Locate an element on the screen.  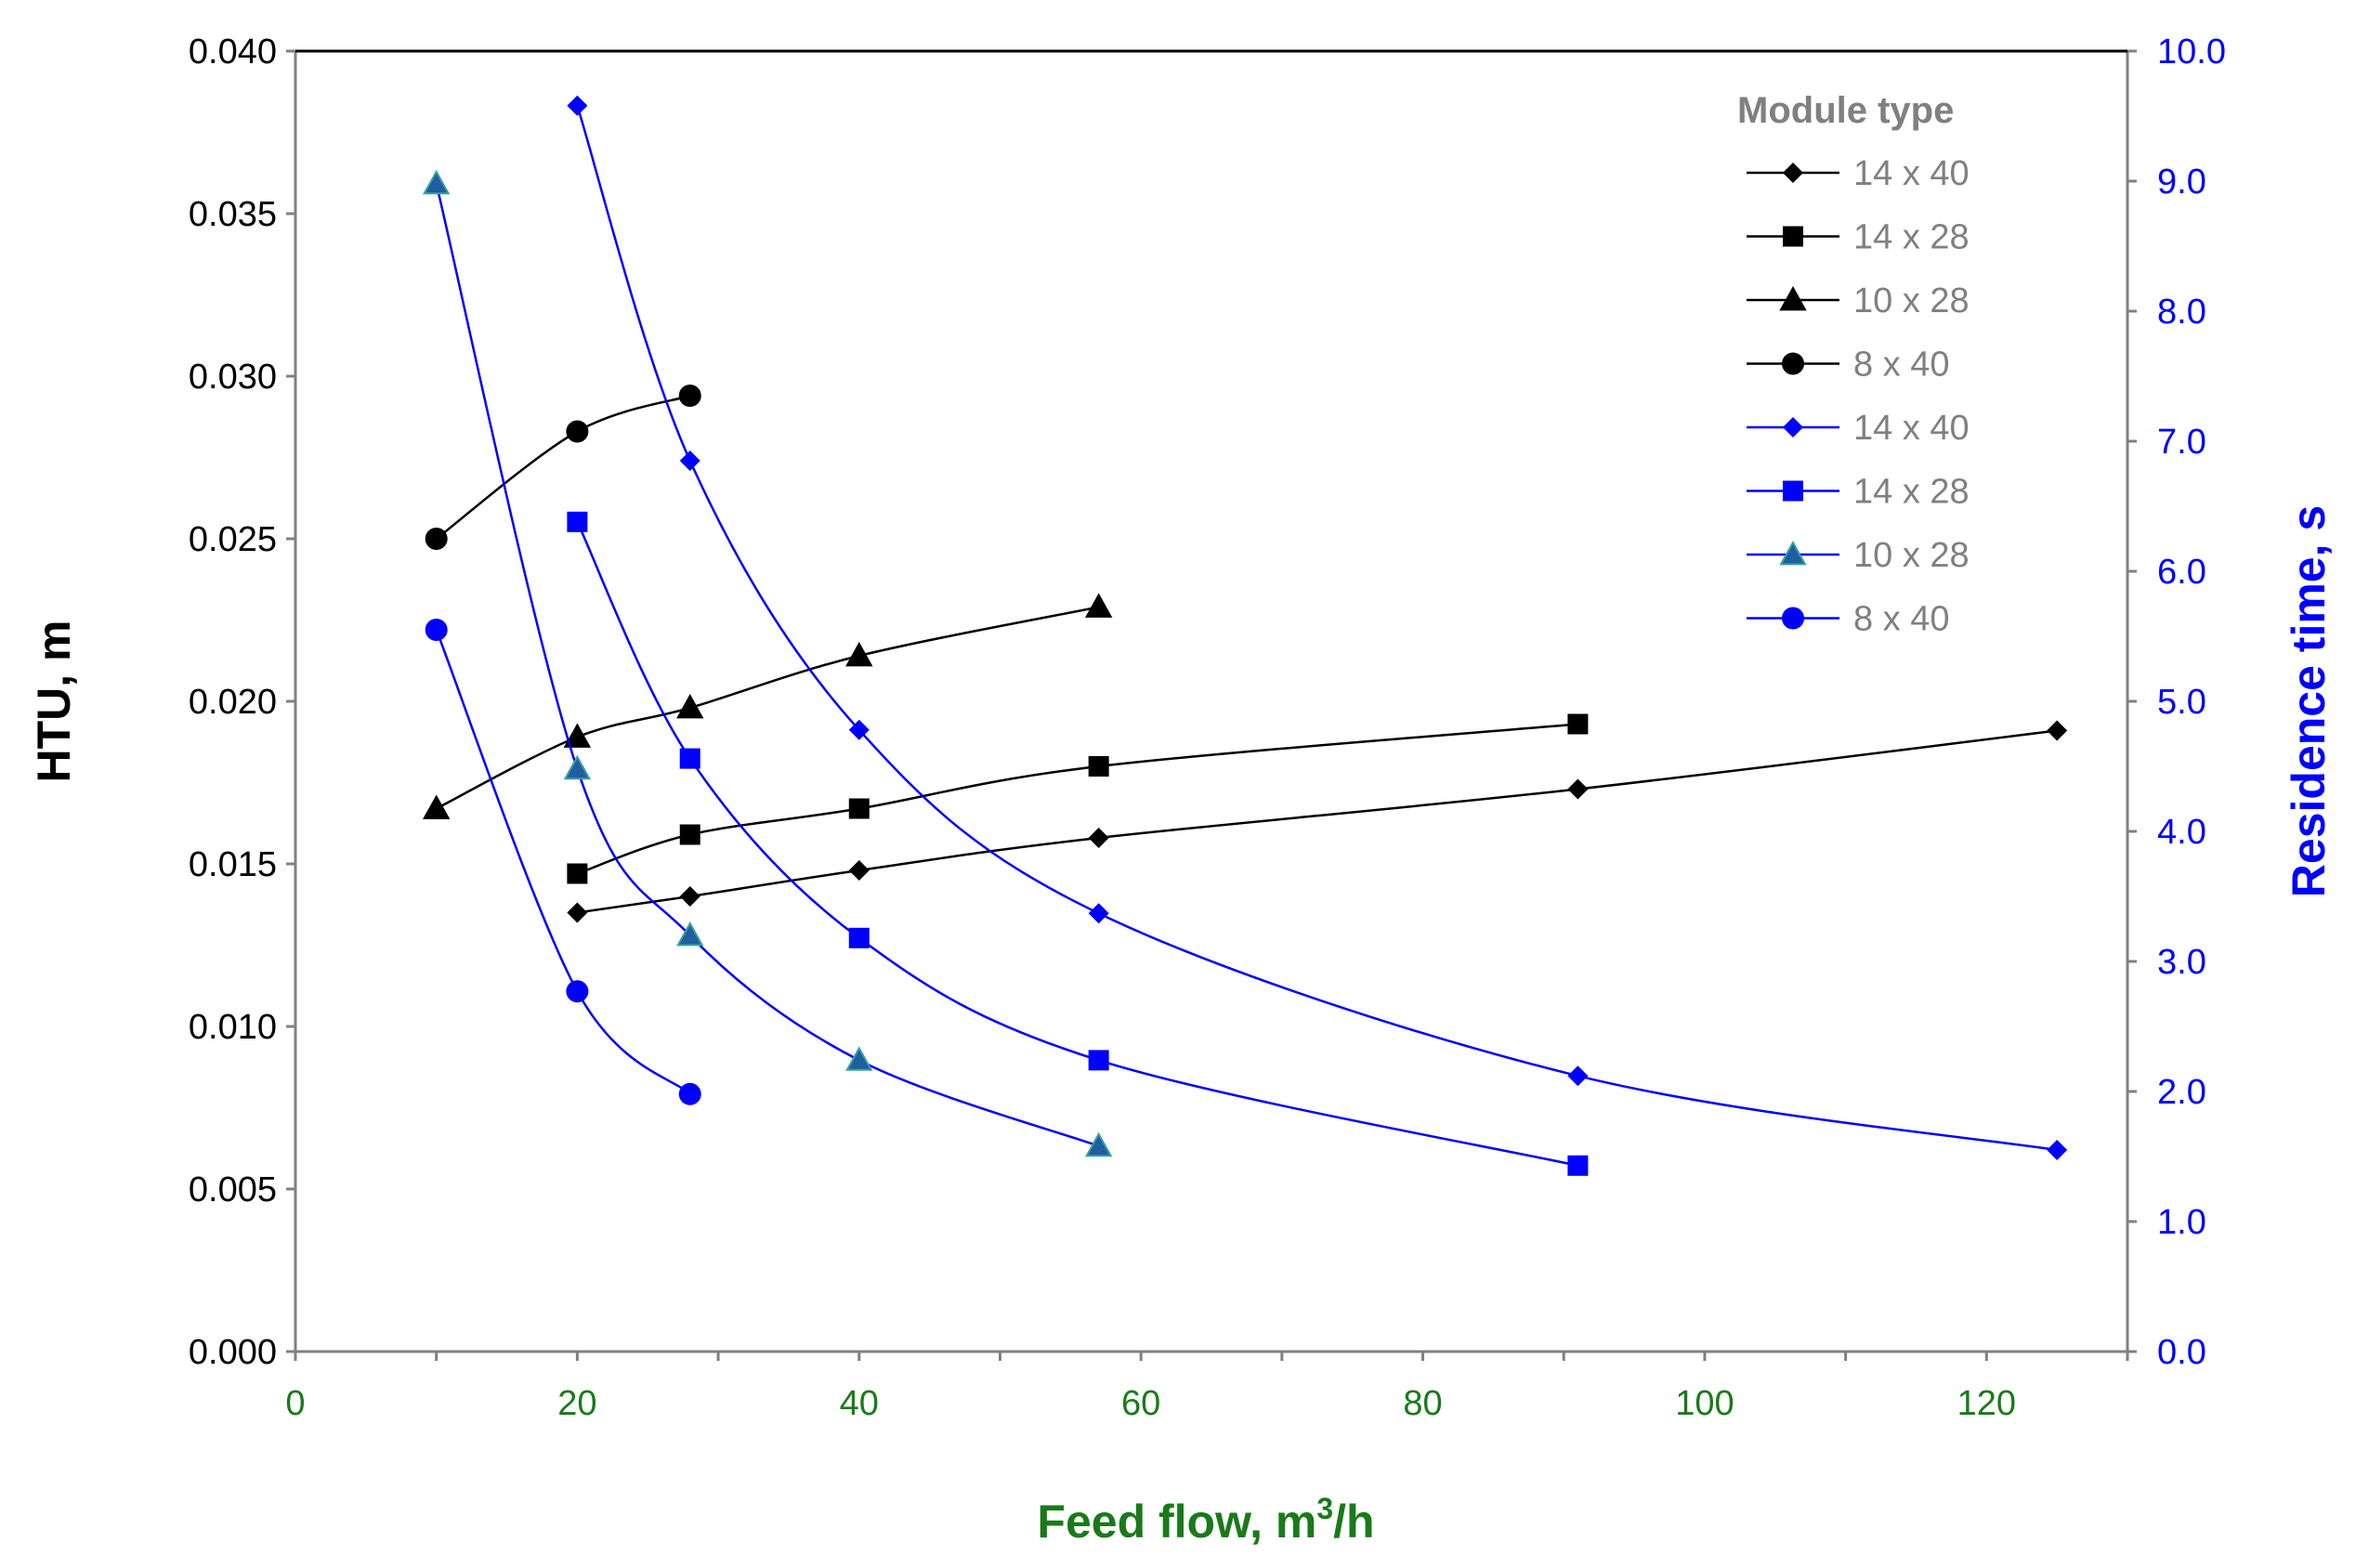
y-left-tick-label: 0.035 is located at coordinates (233, 214).